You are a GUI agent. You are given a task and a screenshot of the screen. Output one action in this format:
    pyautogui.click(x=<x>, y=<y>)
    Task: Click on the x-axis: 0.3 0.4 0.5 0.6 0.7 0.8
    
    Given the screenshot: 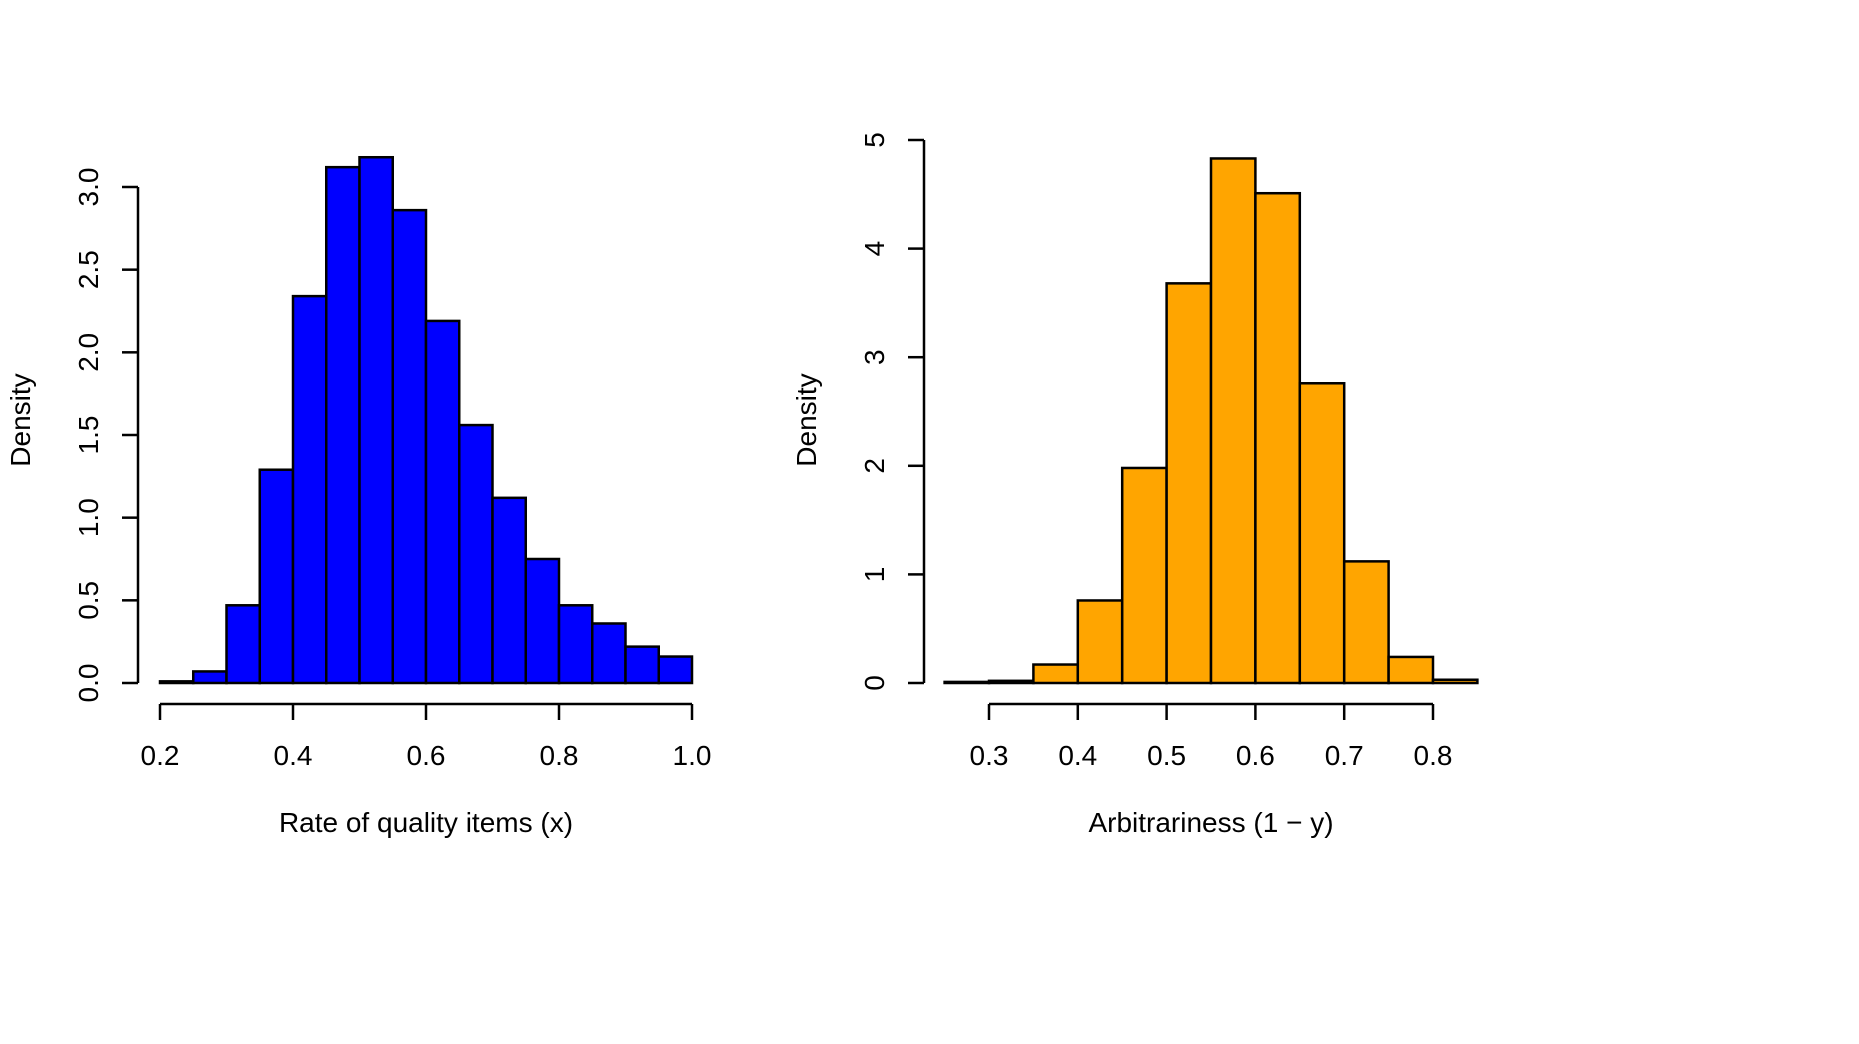 What is the action you would take?
    pyautogui.click(x=1211, y=736)
    